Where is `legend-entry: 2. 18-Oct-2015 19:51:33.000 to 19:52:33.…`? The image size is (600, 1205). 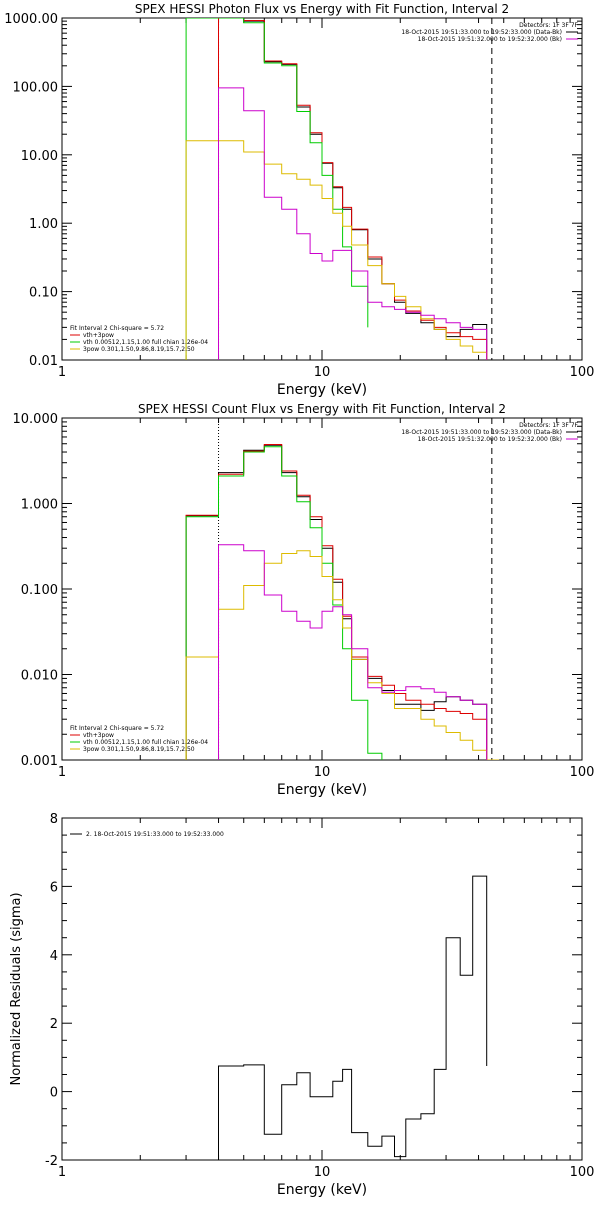
legend-entry: 2. 18-Oct-2015 19:51:33.000 to 19:52:33.… is located at coordinates (155, 834).